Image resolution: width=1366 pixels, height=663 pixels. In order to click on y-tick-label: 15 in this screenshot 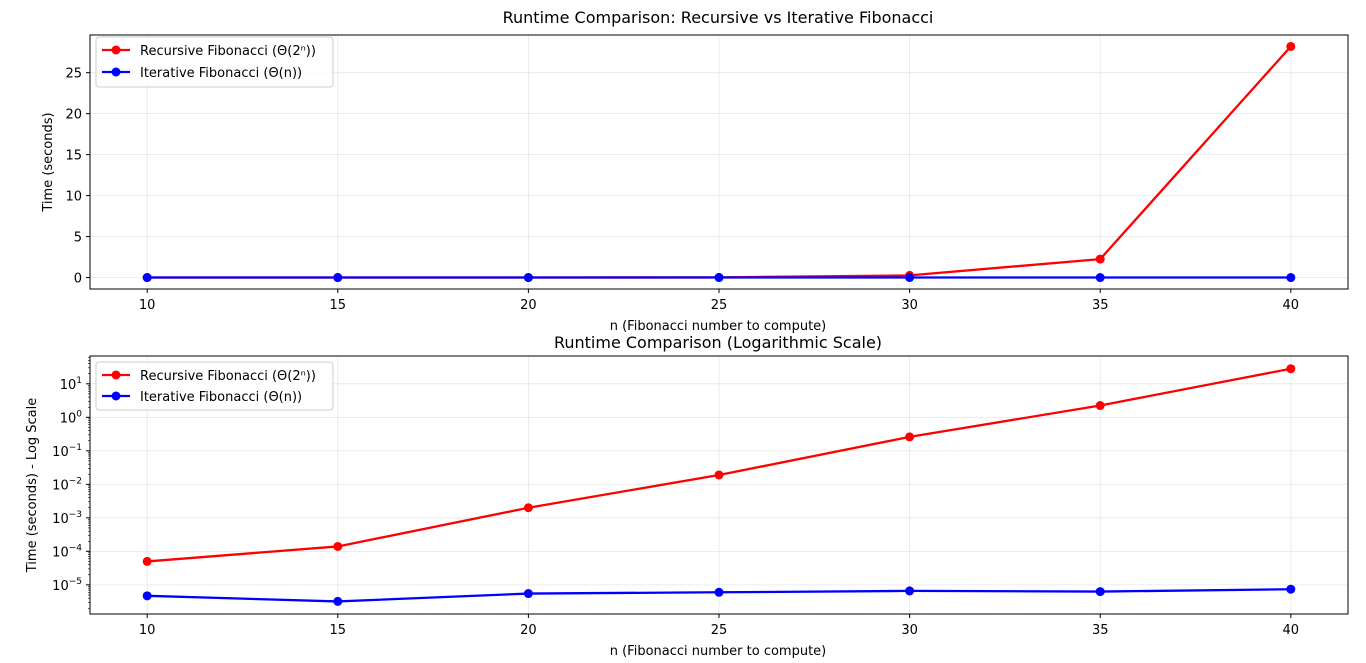, I will do `click(73, 156)`.